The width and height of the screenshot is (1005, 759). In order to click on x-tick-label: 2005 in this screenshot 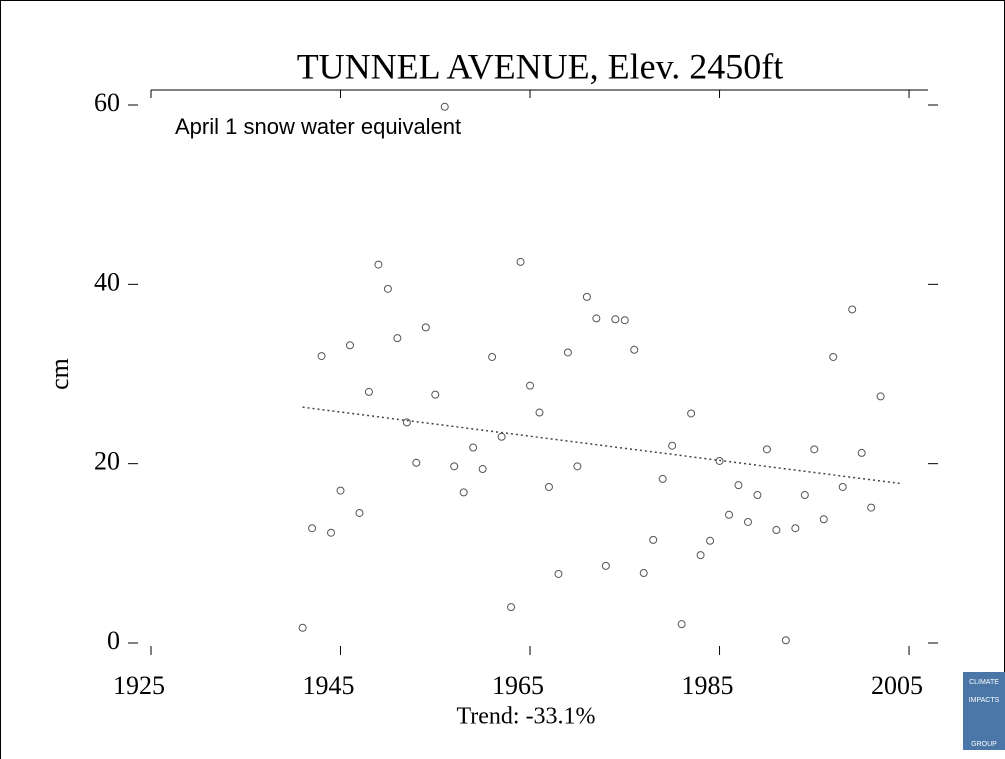, I will do `click(897, 685)`.